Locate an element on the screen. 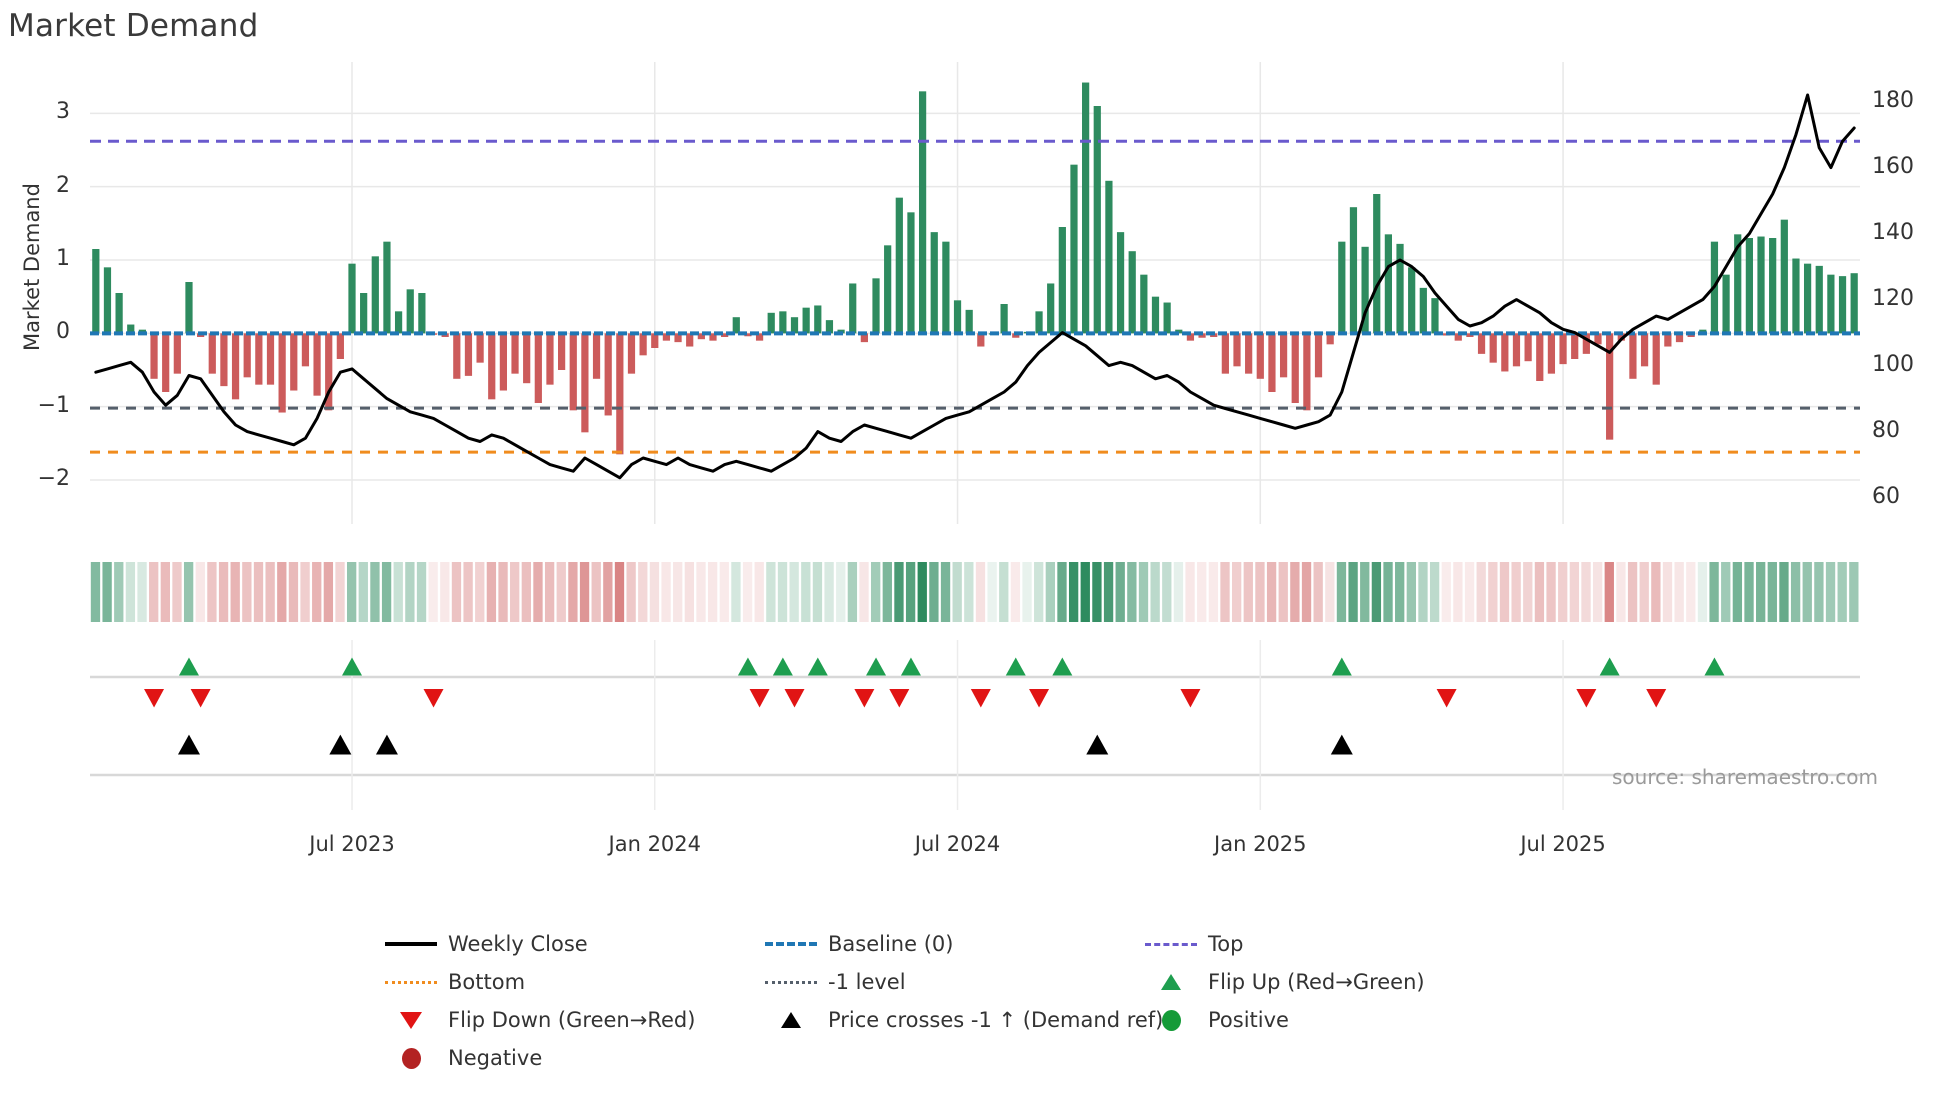  legend-item: Negative is located at coordinates (461, 1058).